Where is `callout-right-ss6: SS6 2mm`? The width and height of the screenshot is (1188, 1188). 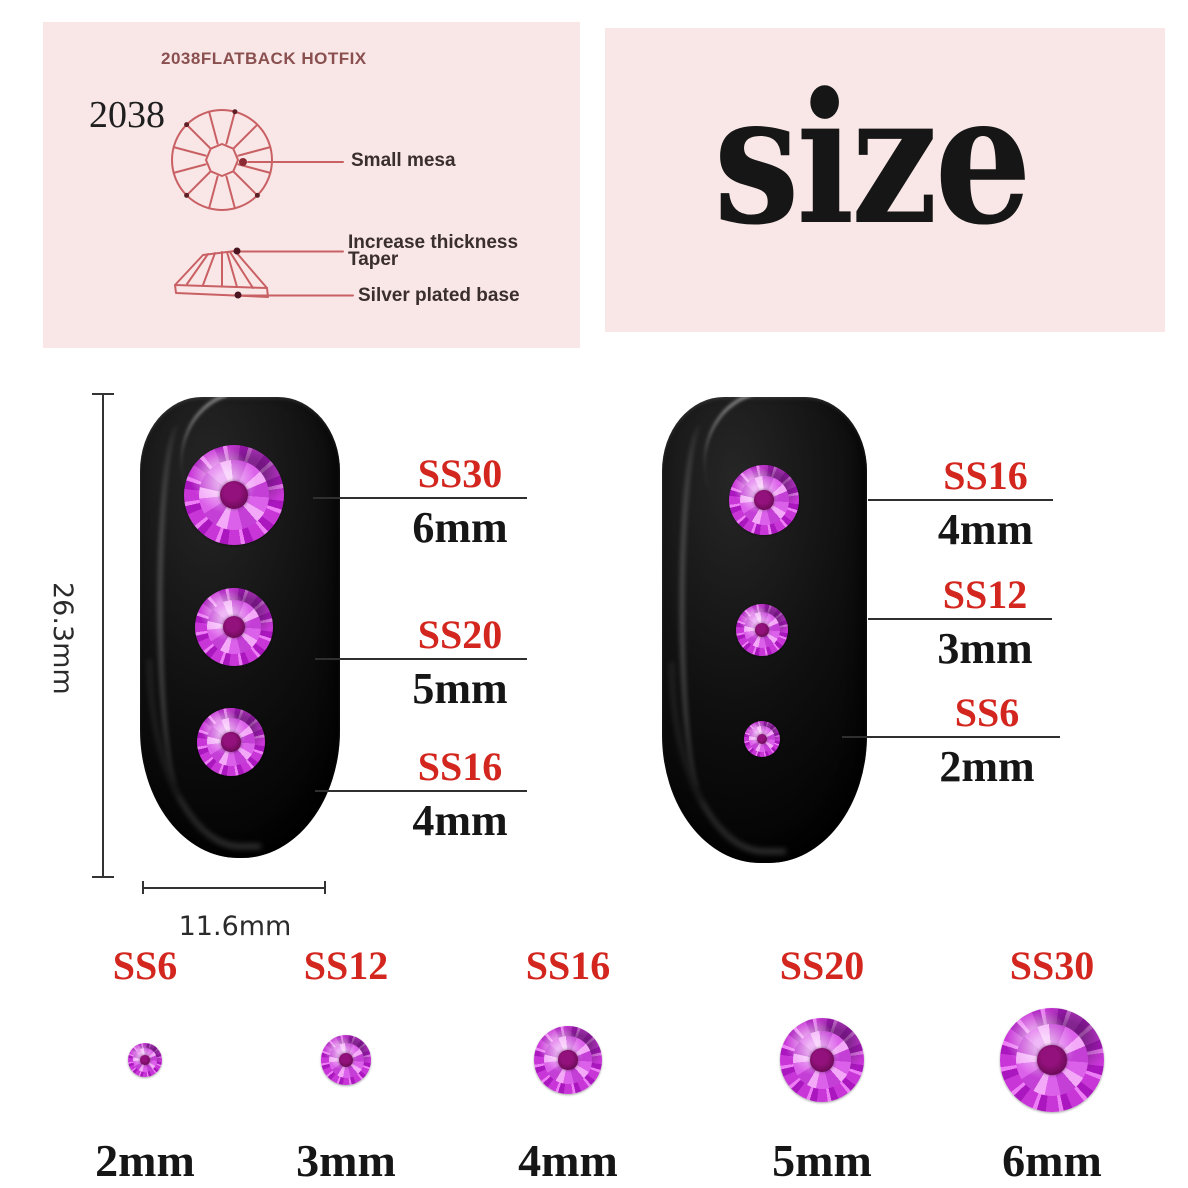 callout-right-ss6: SS6 2mm is located at coordinates (951, 741).